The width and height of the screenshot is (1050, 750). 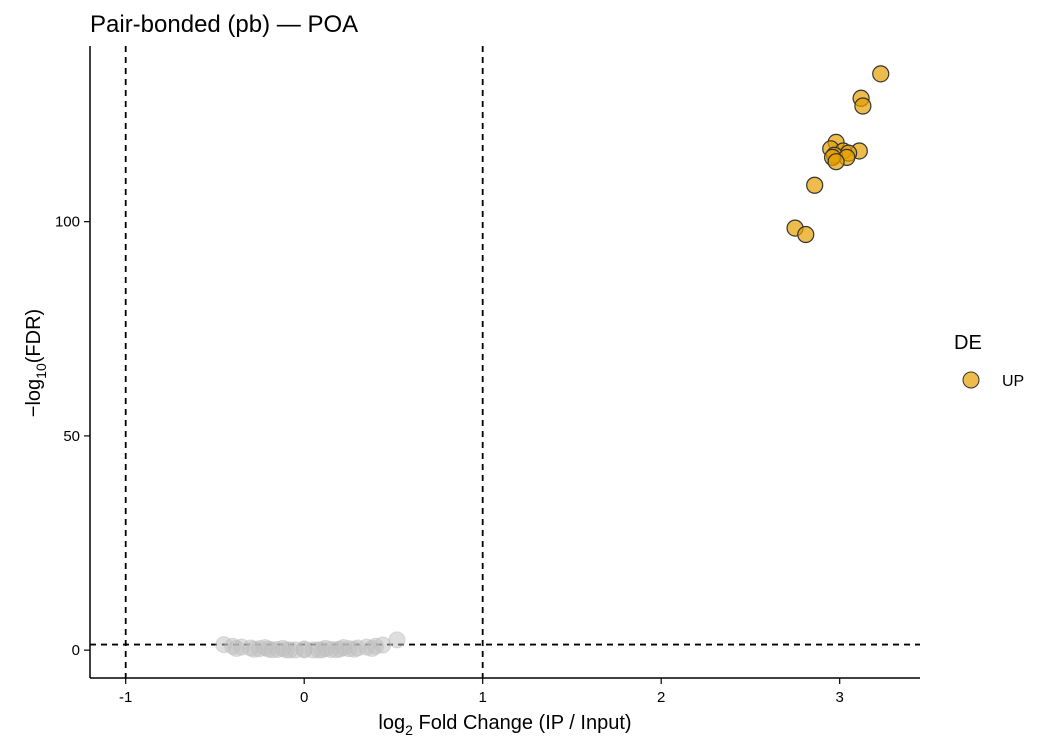 I want to click on y-tick-label-0: 0, so click(x=76, y=650).